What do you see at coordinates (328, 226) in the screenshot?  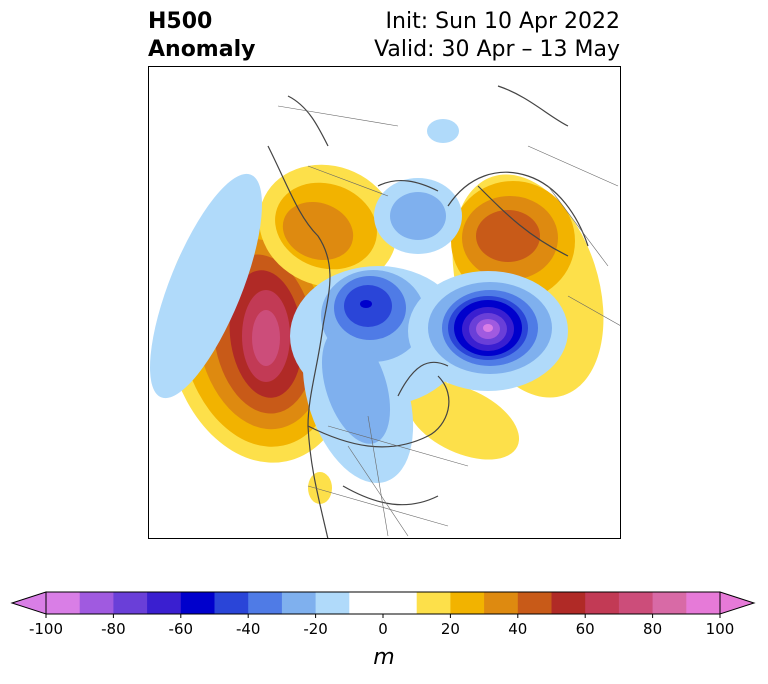 I see `alaska-ridge` at bounding box center [328, 226].